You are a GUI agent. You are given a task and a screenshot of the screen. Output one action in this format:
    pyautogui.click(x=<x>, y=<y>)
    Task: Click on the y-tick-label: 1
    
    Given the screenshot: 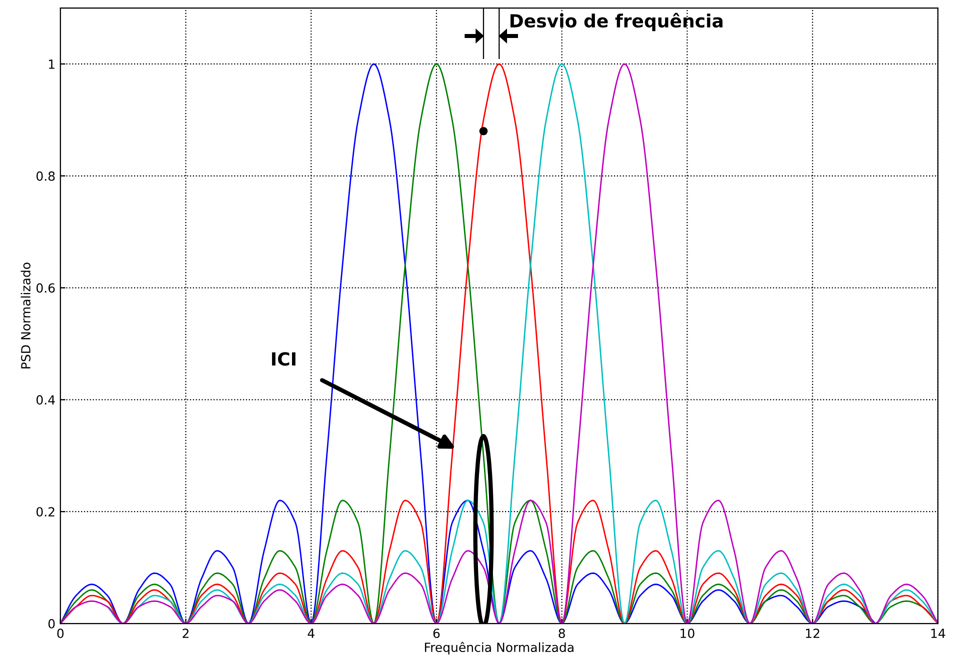 What is the action you would take?
    pyautogui.click(x=51, y=64)
    